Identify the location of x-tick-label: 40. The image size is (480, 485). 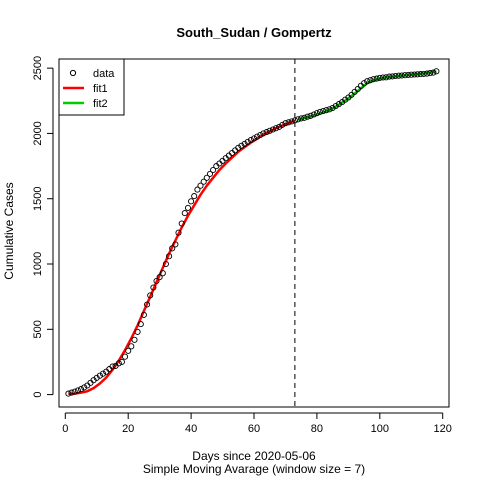
(191, 429).